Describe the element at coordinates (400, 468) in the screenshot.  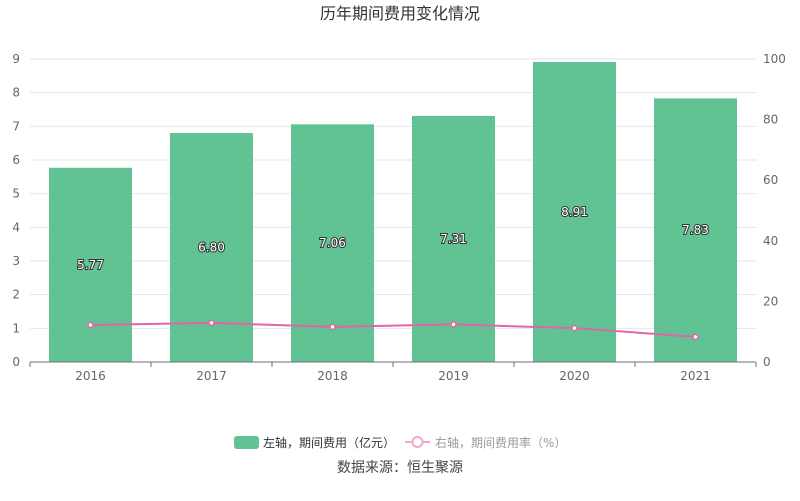
I see `source-note: 数据来源：恒生聚源` at that location.